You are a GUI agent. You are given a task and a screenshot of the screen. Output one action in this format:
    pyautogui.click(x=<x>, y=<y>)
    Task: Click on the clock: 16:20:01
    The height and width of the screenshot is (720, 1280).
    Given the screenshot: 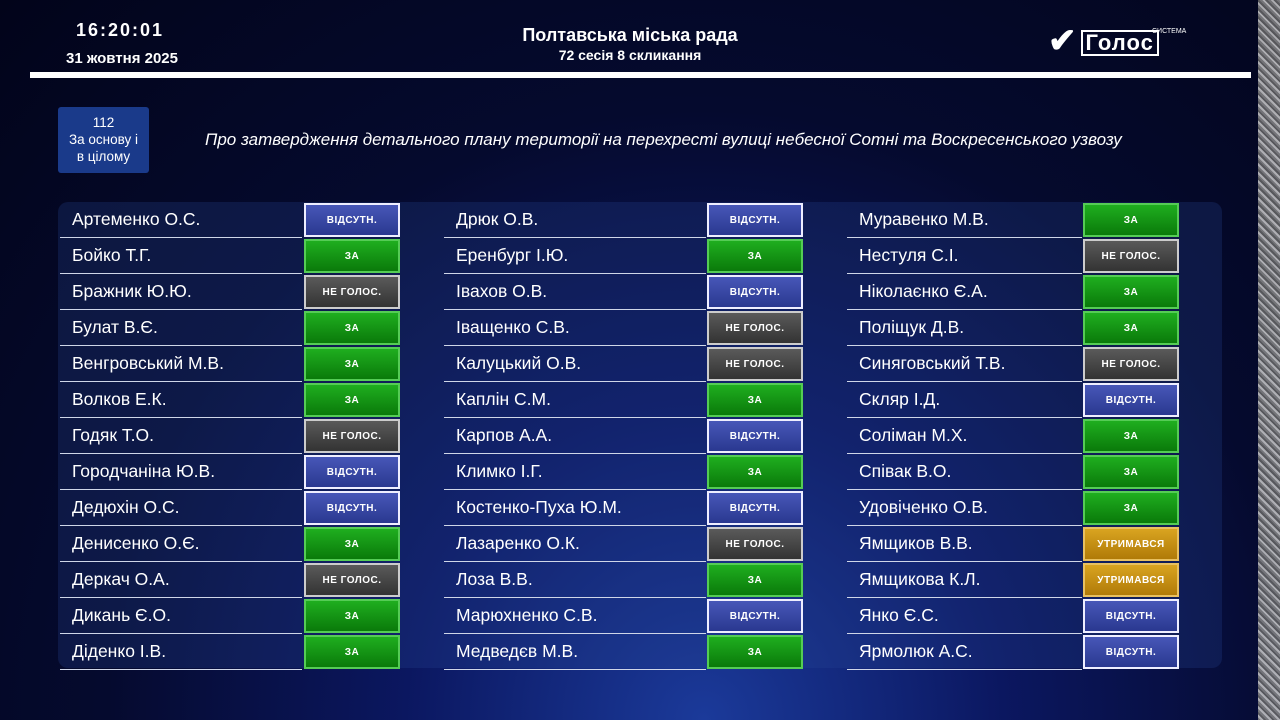 What is the action you would take?
    pyautogui.click(x=120, y=30)
    